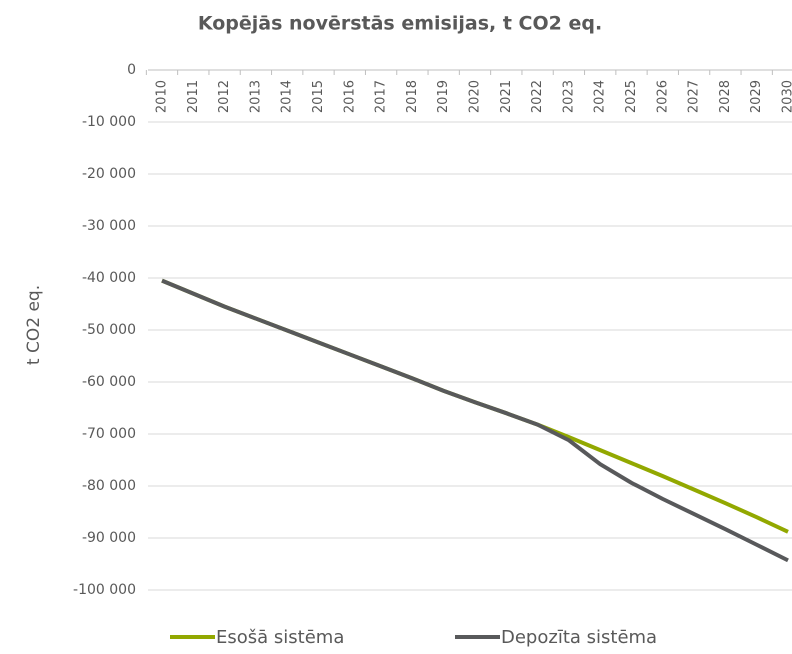  Describe the element at coordinates (255, 96) in the screenshot. I see `x-tick-label: 2013` at that location.